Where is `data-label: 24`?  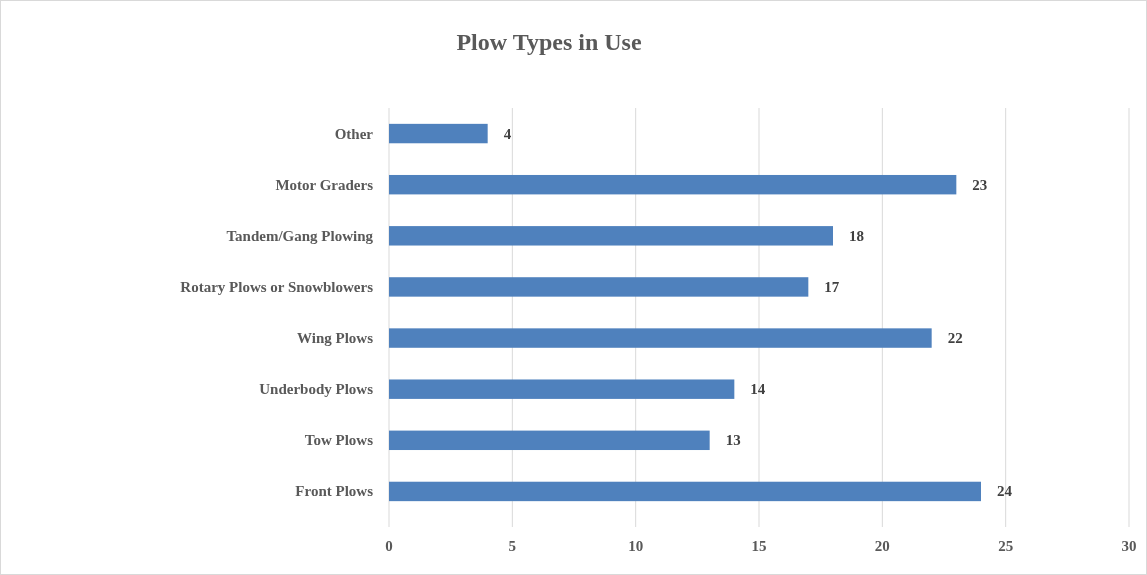
data-label: 24 is located at coordinates (1005, 491).